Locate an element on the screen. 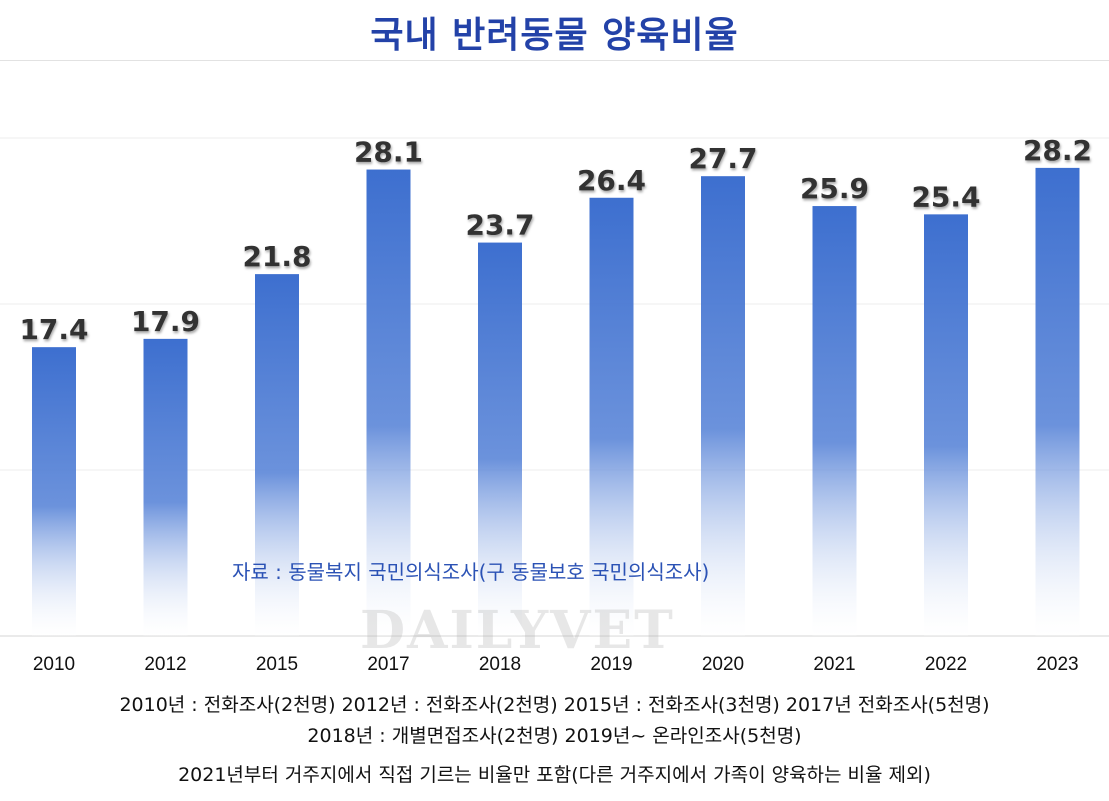 The width and height of the screenshot is (1109, 801). bar-2010 is located at coordinates (54, 491).